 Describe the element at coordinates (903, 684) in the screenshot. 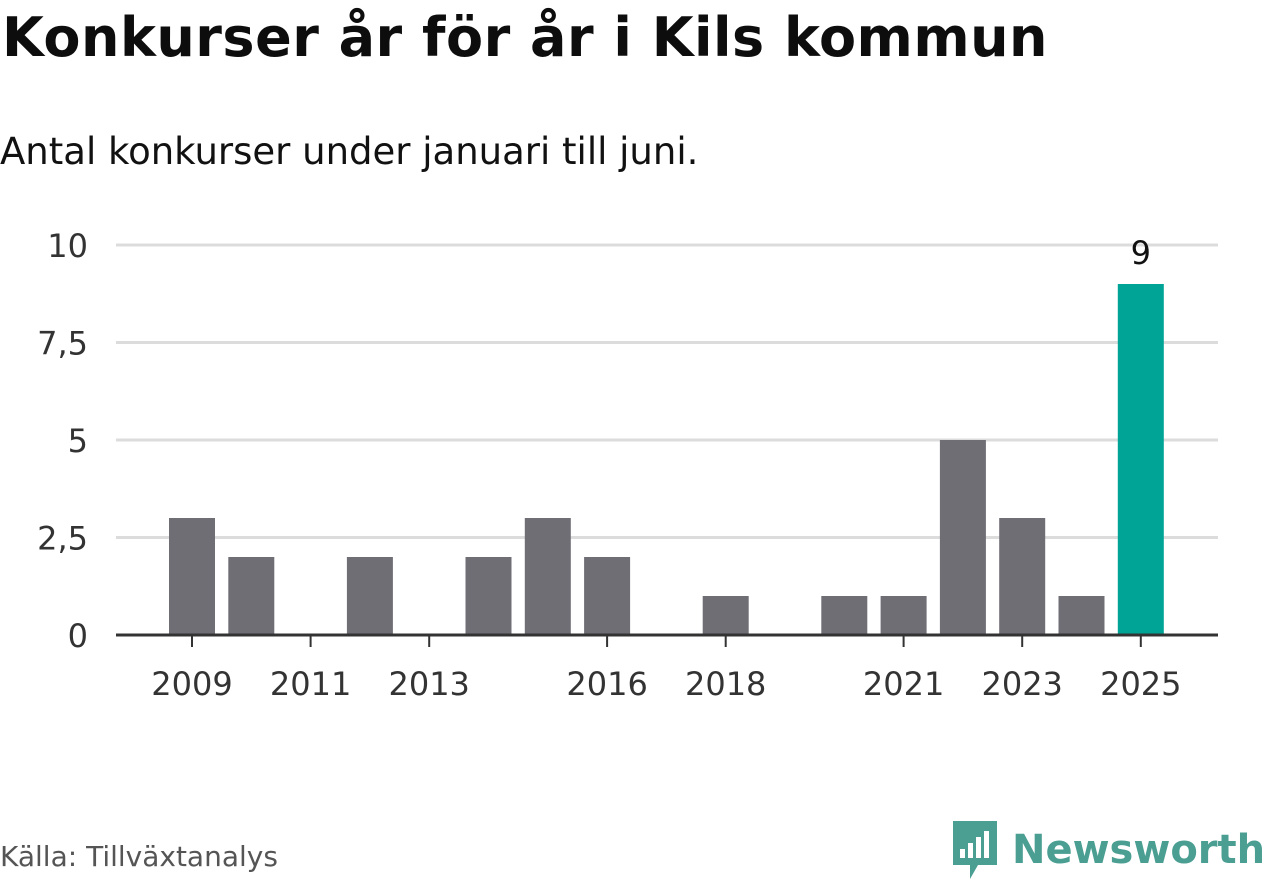

I see `x-tick-label: 2021` at that location.